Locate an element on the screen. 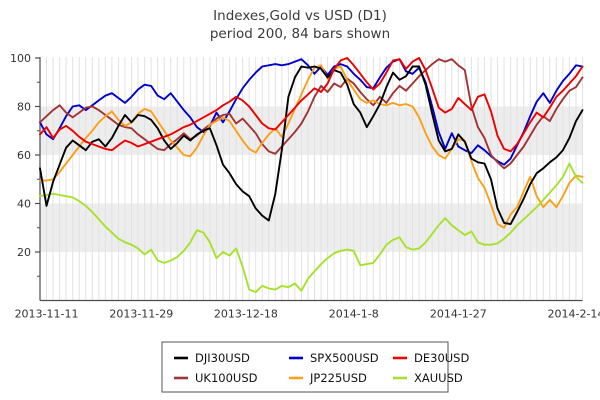 The image size is (600, 400). legend-label: XAUUSD is located at coordinates (438, 378).